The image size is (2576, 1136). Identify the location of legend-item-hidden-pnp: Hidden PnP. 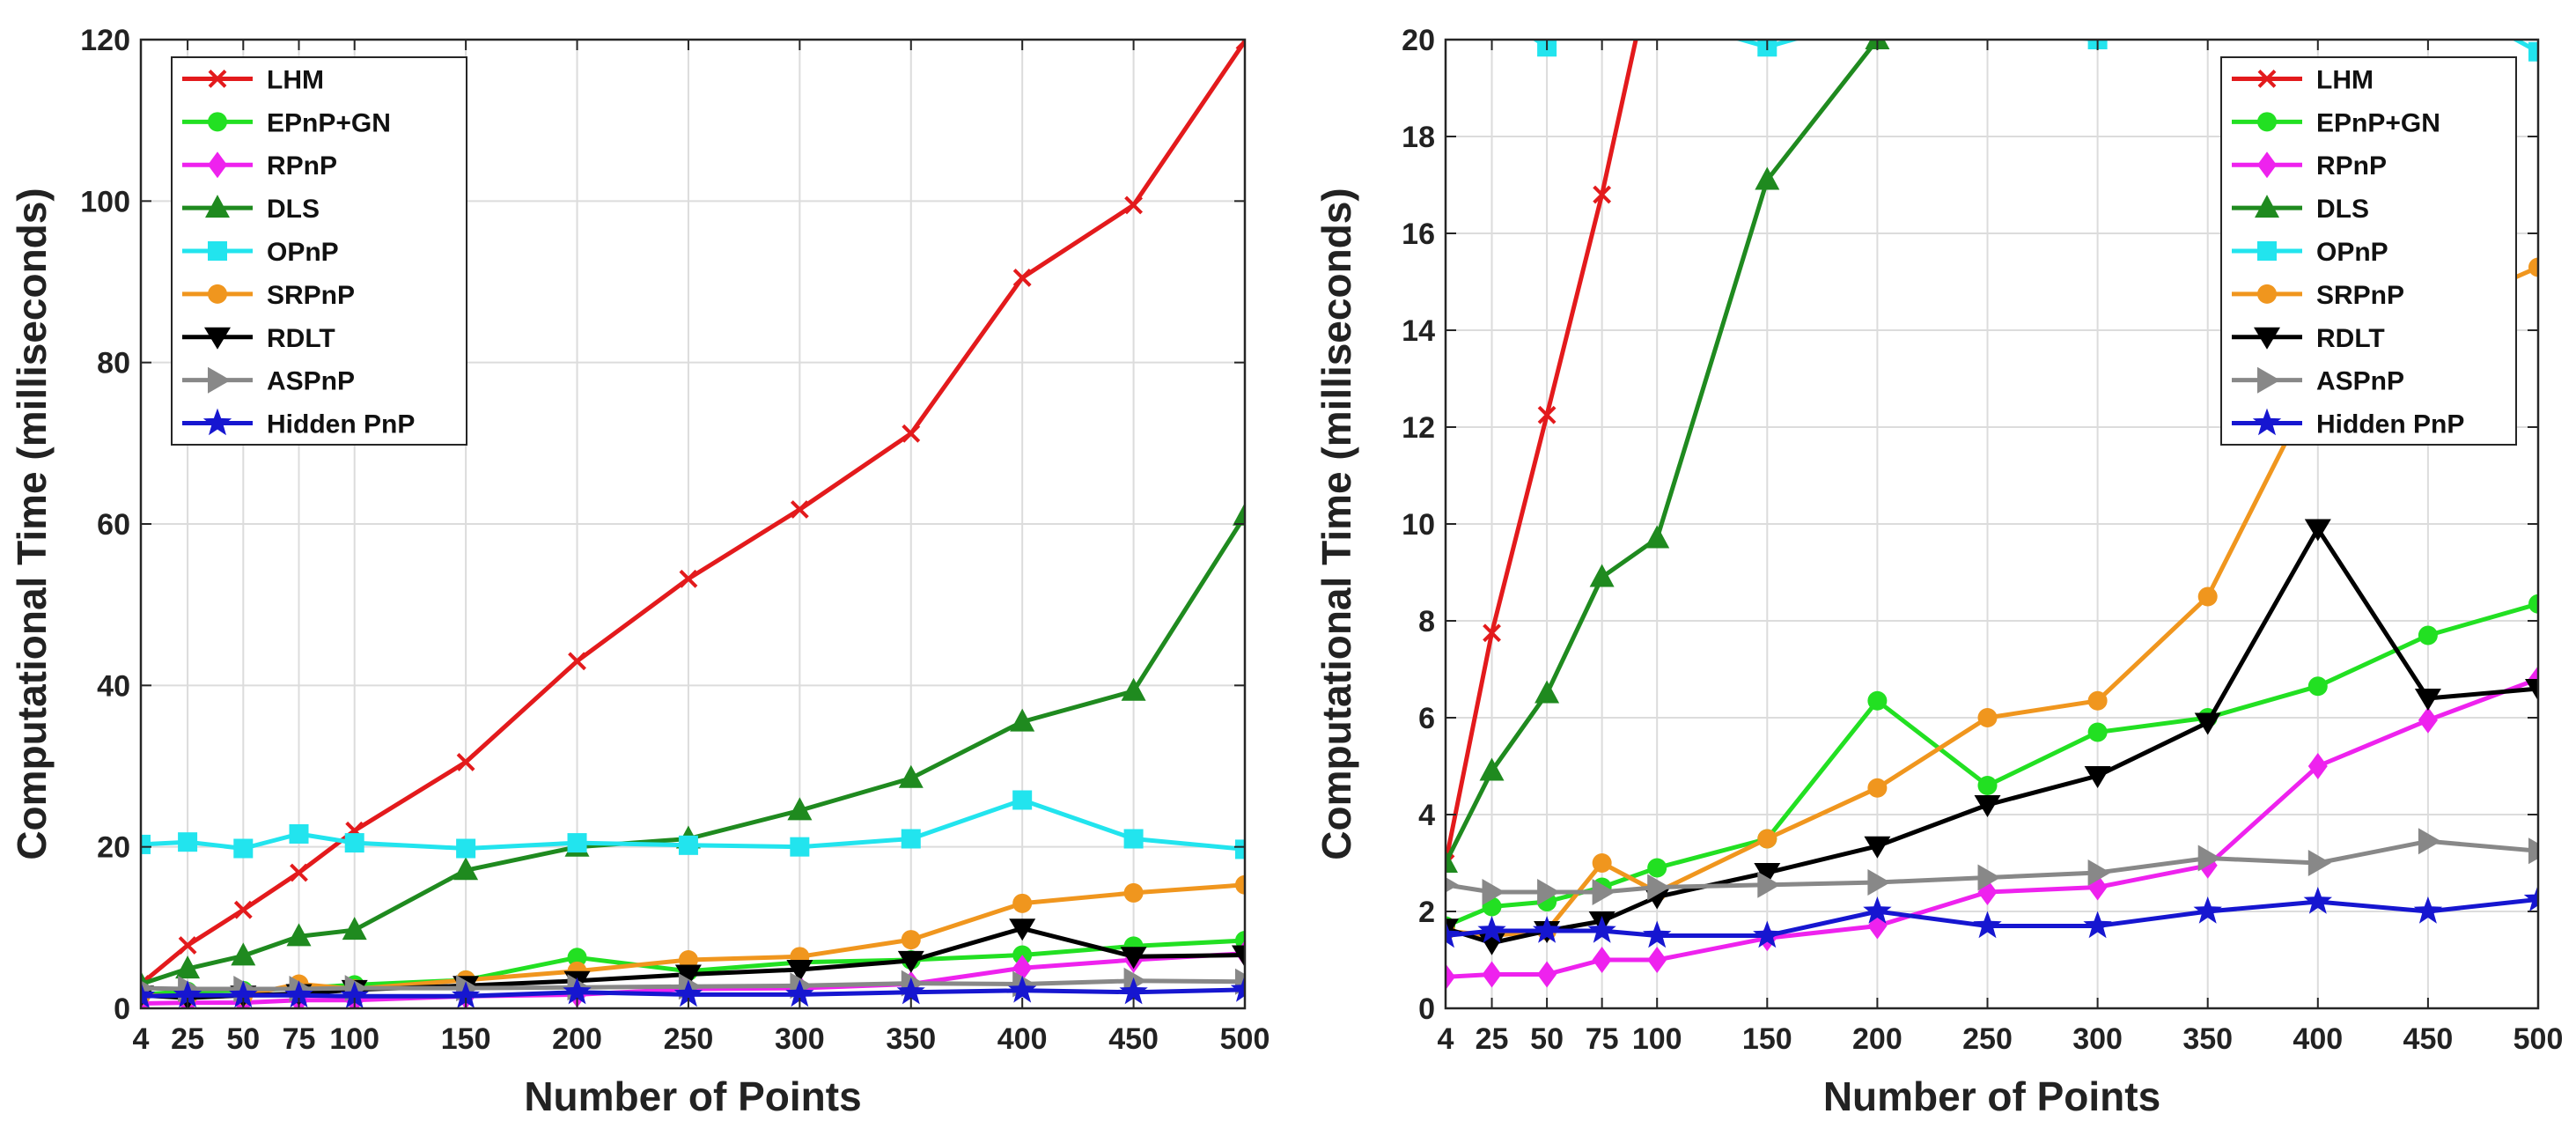
(2348, 423).